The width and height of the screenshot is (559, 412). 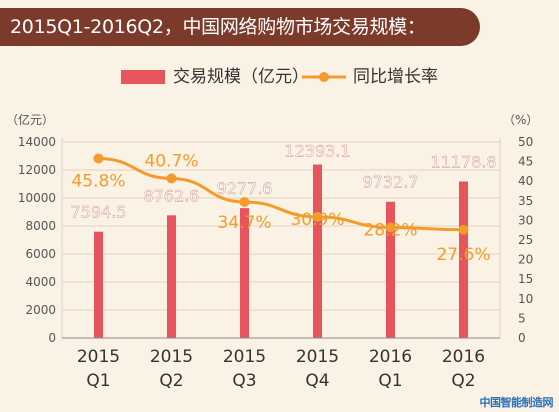 What do you see at coordinates (171, 161) in the screenshot?
I see `line-data-label: 40.7%` at bounding box center [171, 161].